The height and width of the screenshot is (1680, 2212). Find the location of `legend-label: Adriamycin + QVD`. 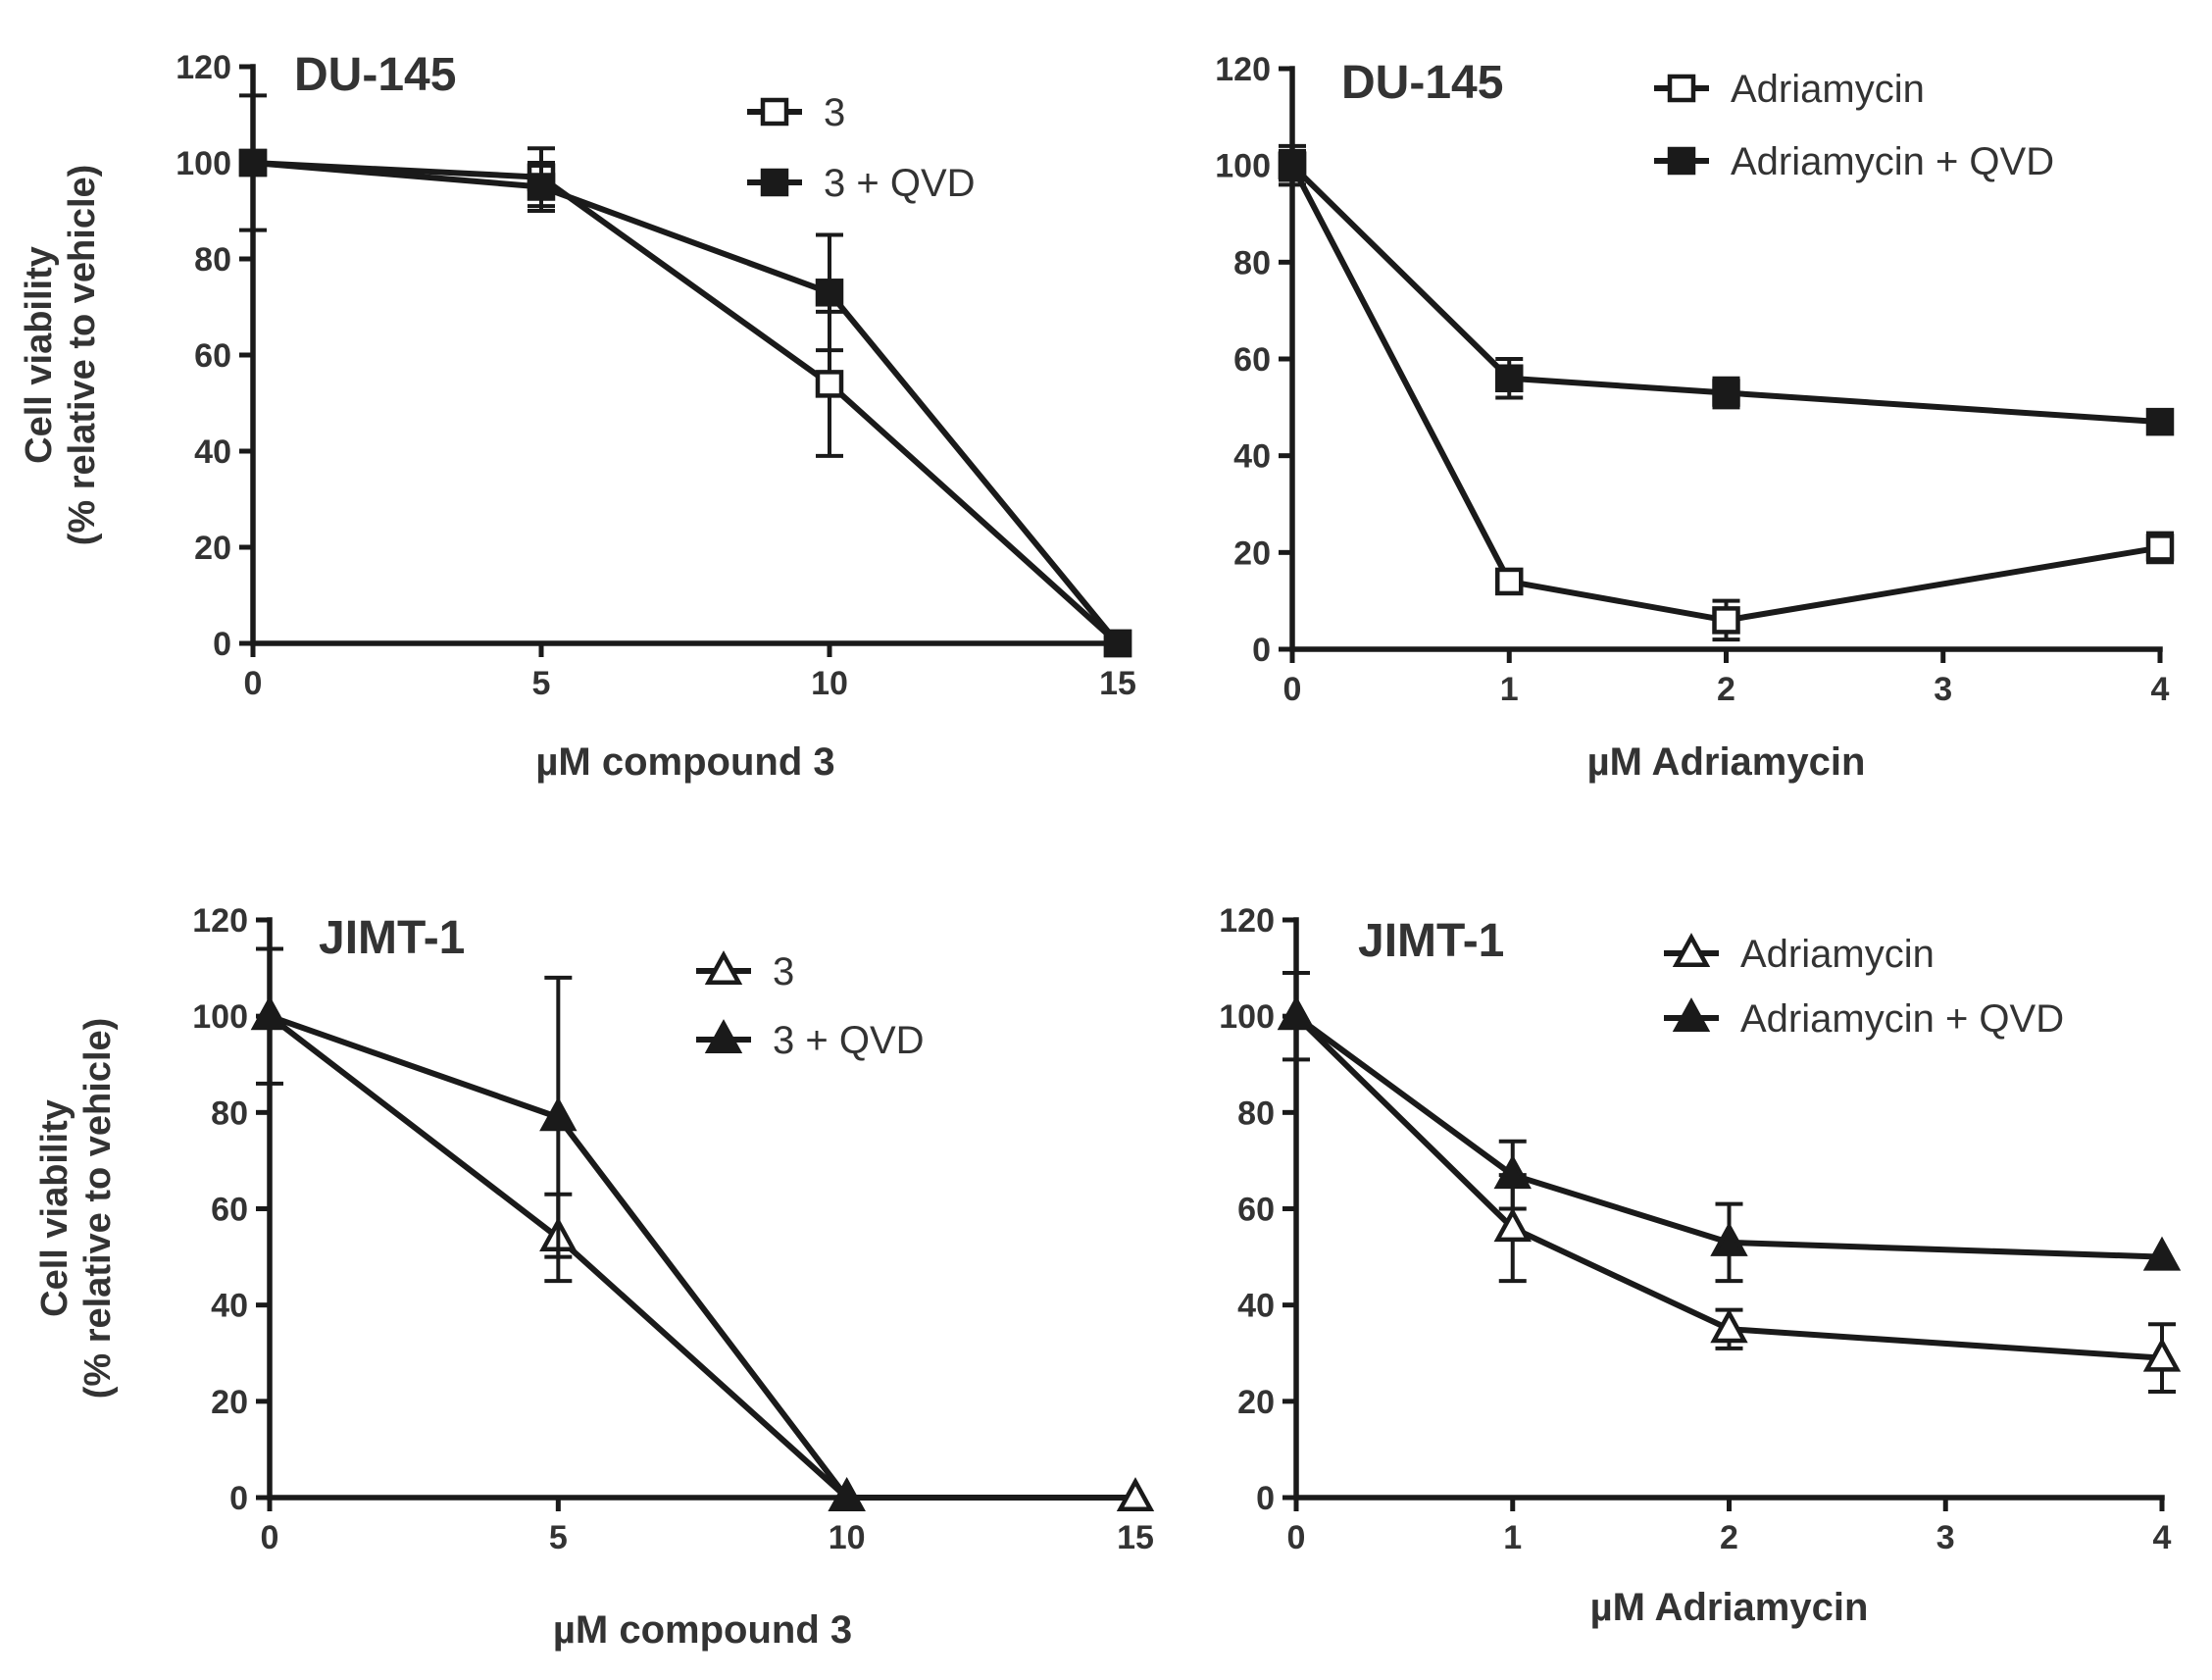

legend-label: Adriamycin + QVD is located at coordinates (1892, 161).